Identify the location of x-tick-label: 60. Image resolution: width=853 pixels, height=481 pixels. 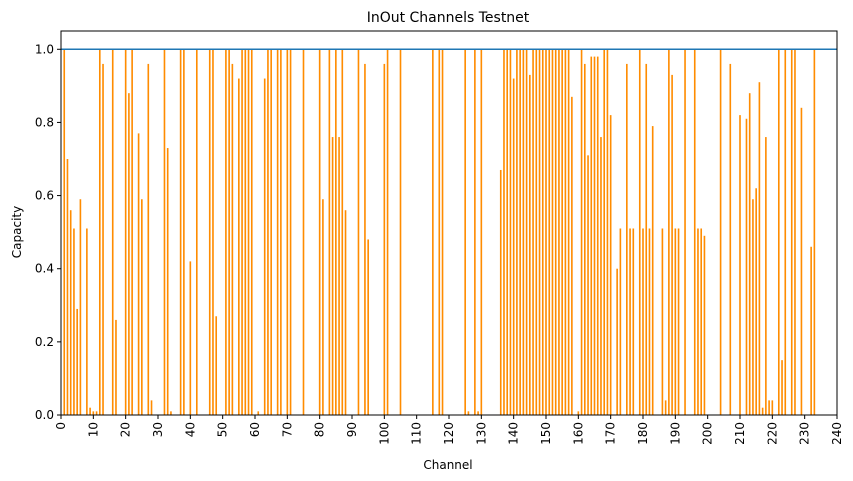
(255, 429).